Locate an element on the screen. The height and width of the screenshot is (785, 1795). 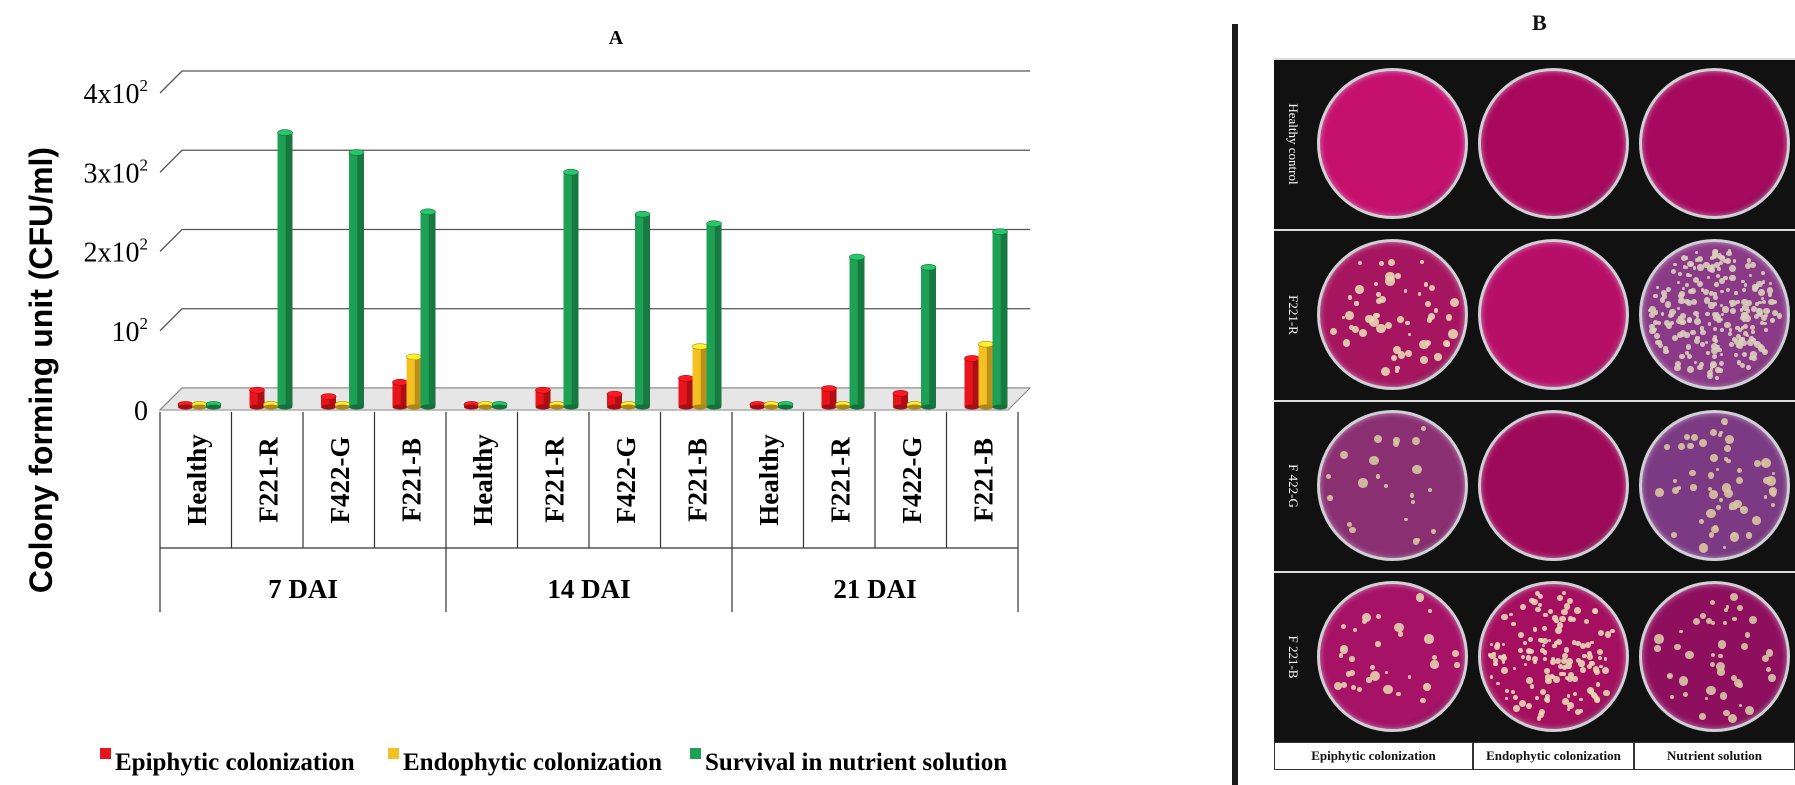
category-label: F221-B is located at coordinates (697, 480).